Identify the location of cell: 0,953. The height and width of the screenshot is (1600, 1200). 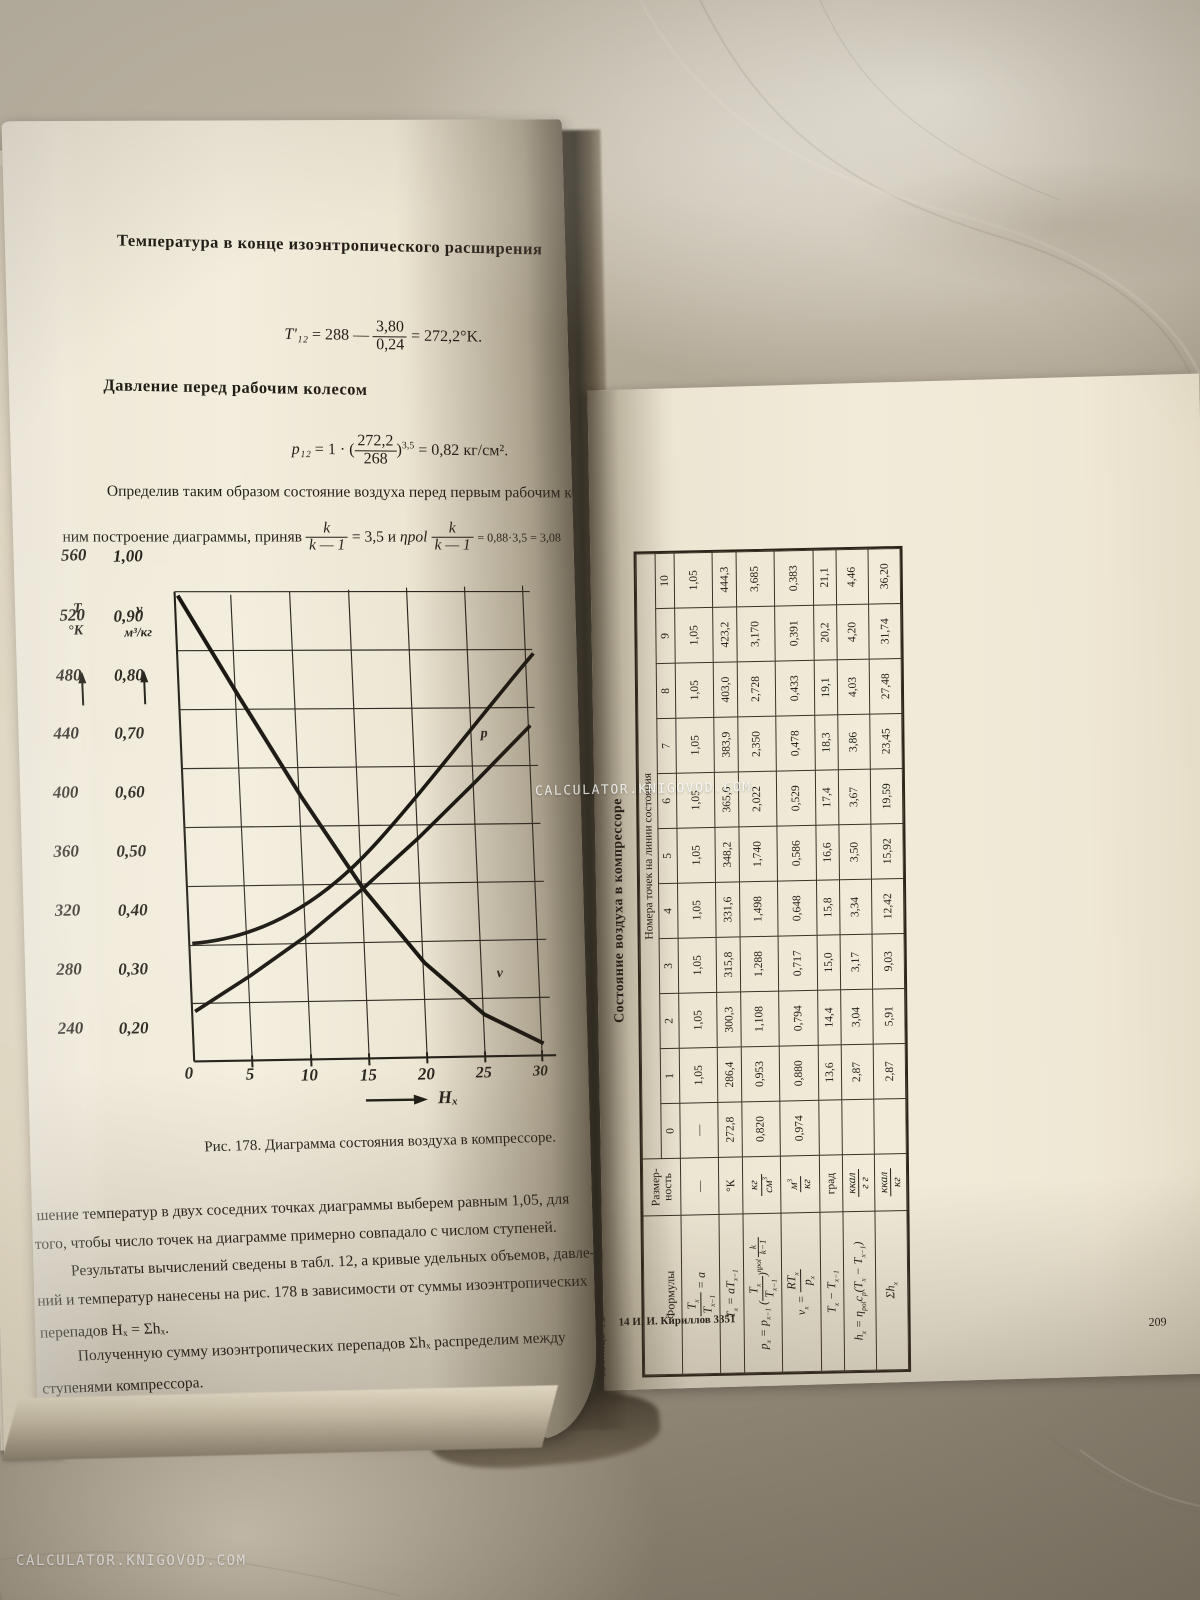
(760, 1074).